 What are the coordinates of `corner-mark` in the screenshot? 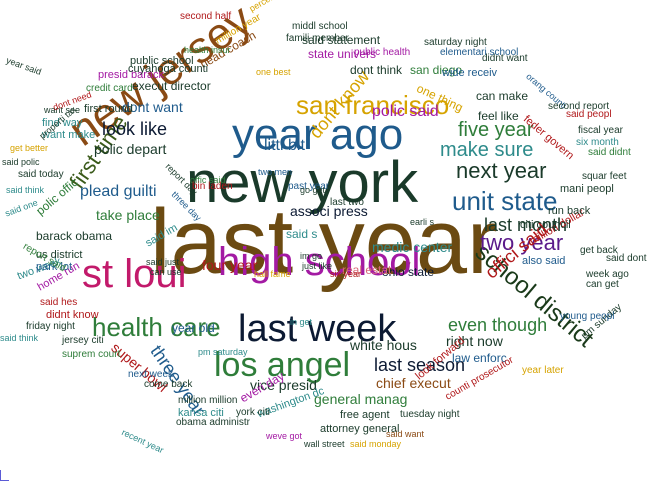 It's located at (4, 475).